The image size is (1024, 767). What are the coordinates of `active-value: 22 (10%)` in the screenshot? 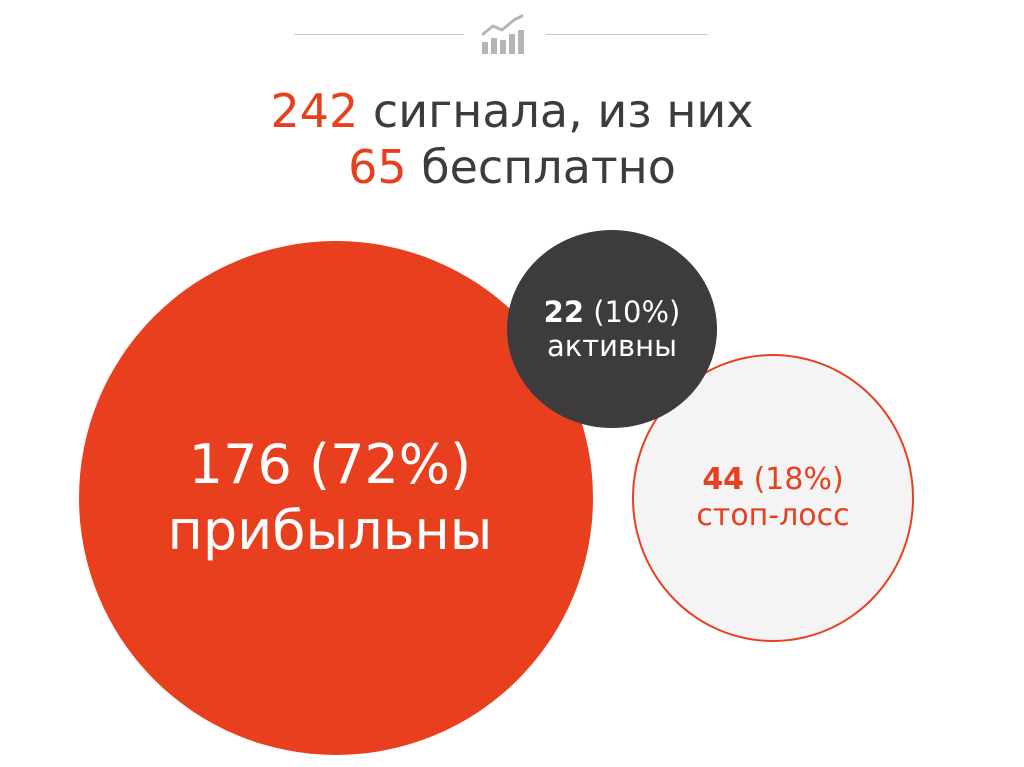 It's located at (612, 312).